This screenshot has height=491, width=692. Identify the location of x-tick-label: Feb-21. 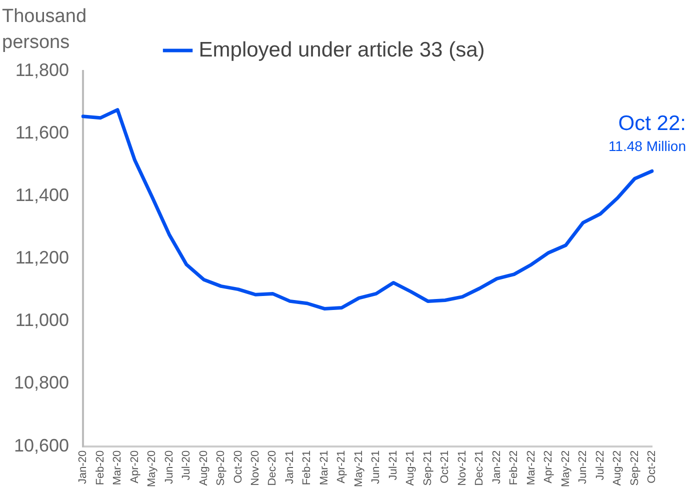
(307, 468).